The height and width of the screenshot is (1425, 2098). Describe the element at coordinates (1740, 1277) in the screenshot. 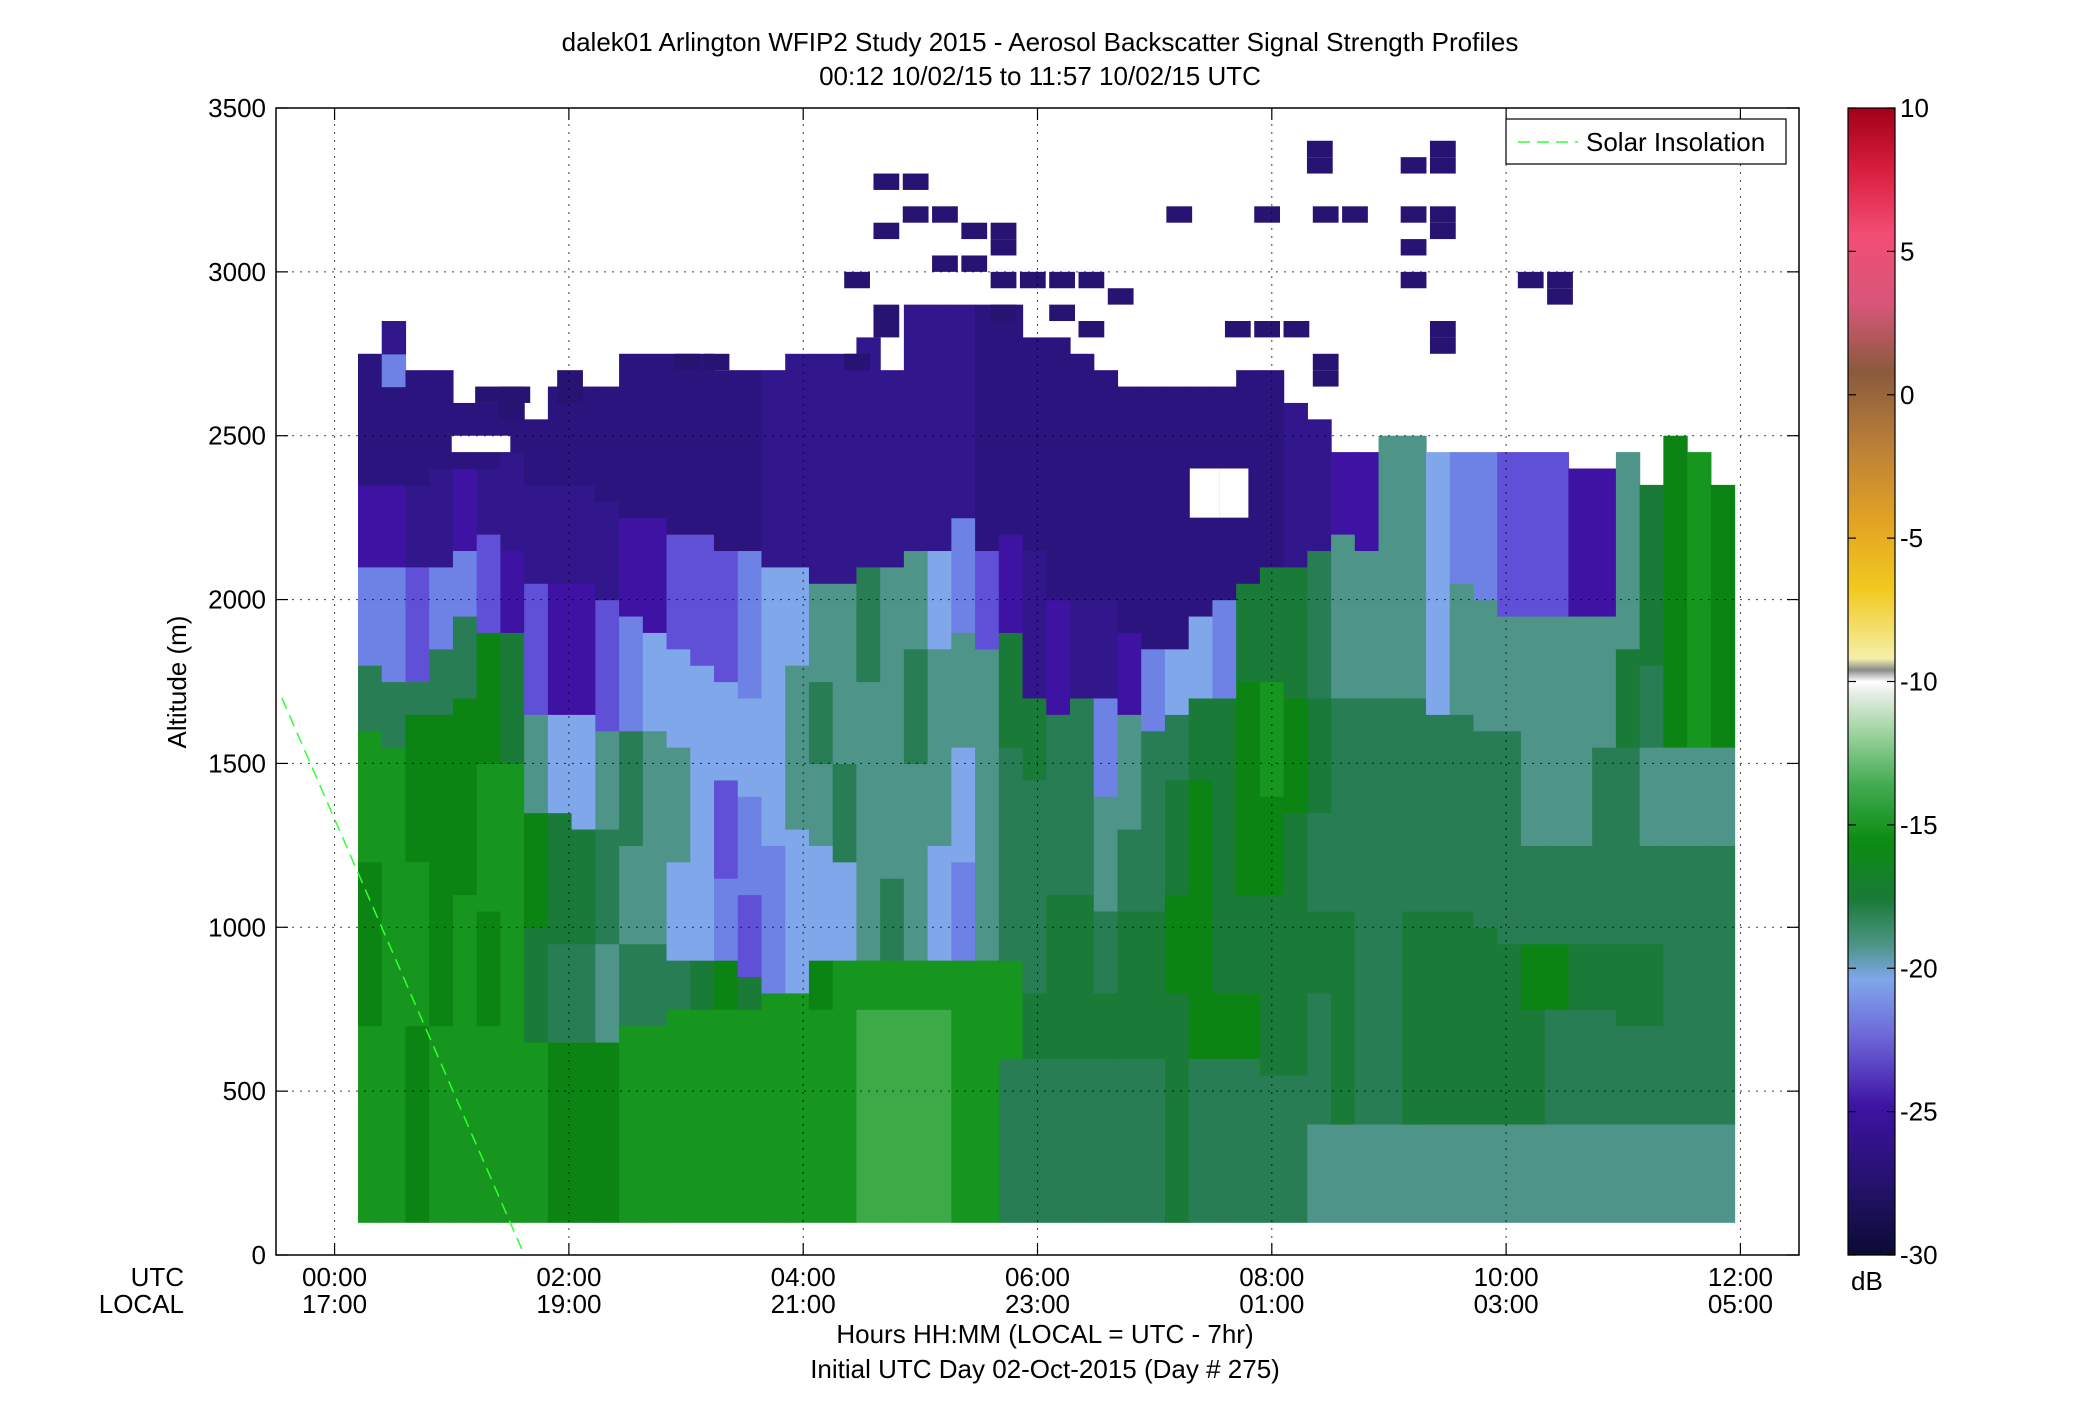

I see `x-tick-label-utc: 12:00` at that location.